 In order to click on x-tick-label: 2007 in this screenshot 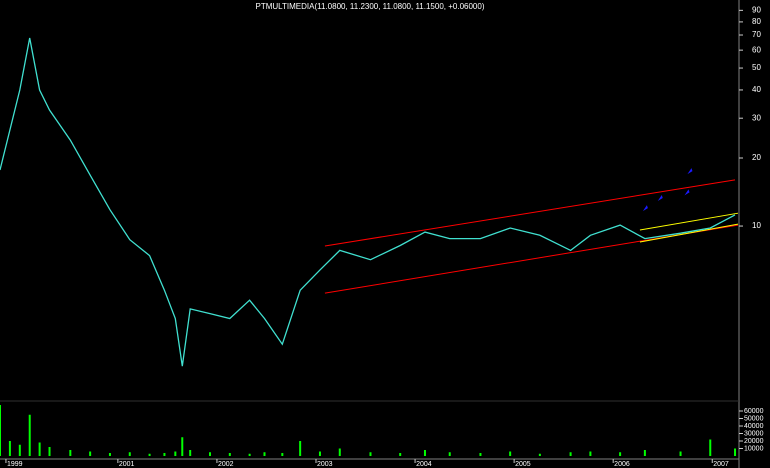, I will do `click(721, 464)`.